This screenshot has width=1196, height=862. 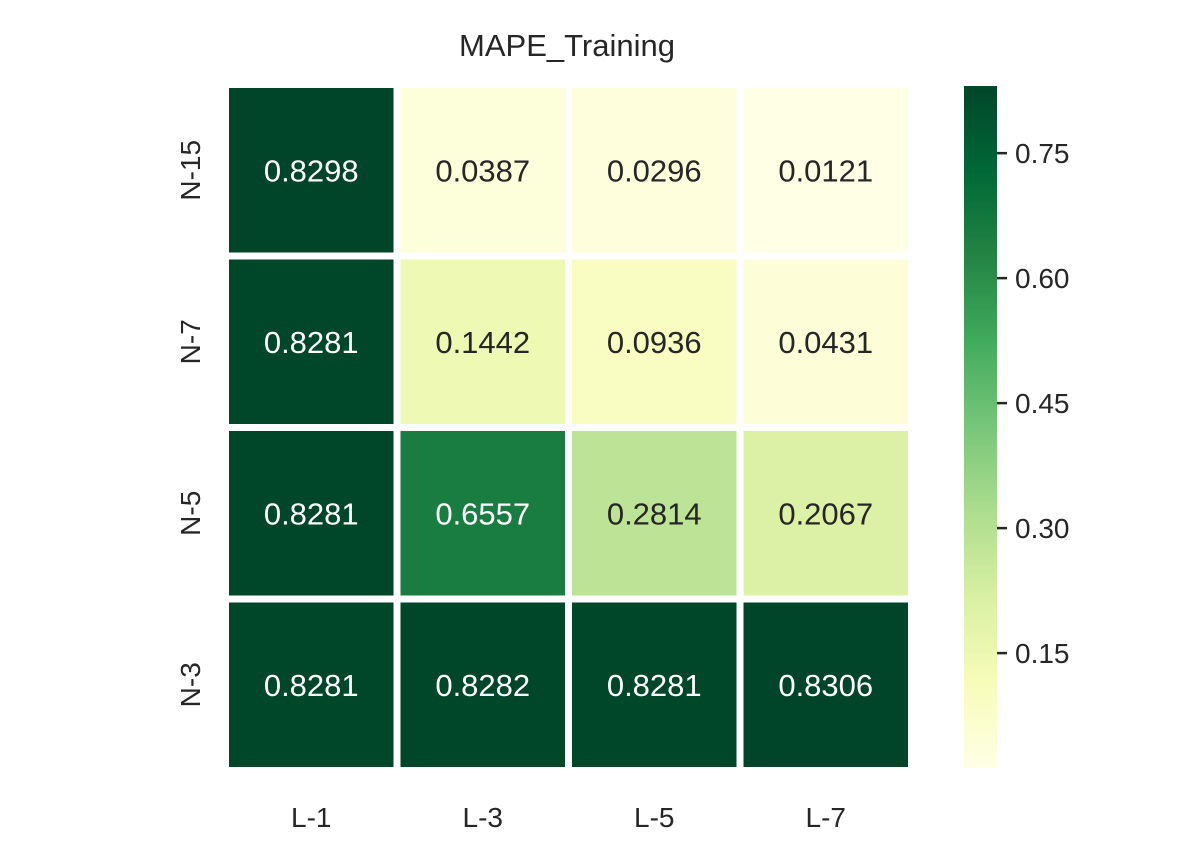 What do you see at coordinates (980, 427) in the screenshot?
I see `colorbar-gradient` at bounding box center [980, 427].